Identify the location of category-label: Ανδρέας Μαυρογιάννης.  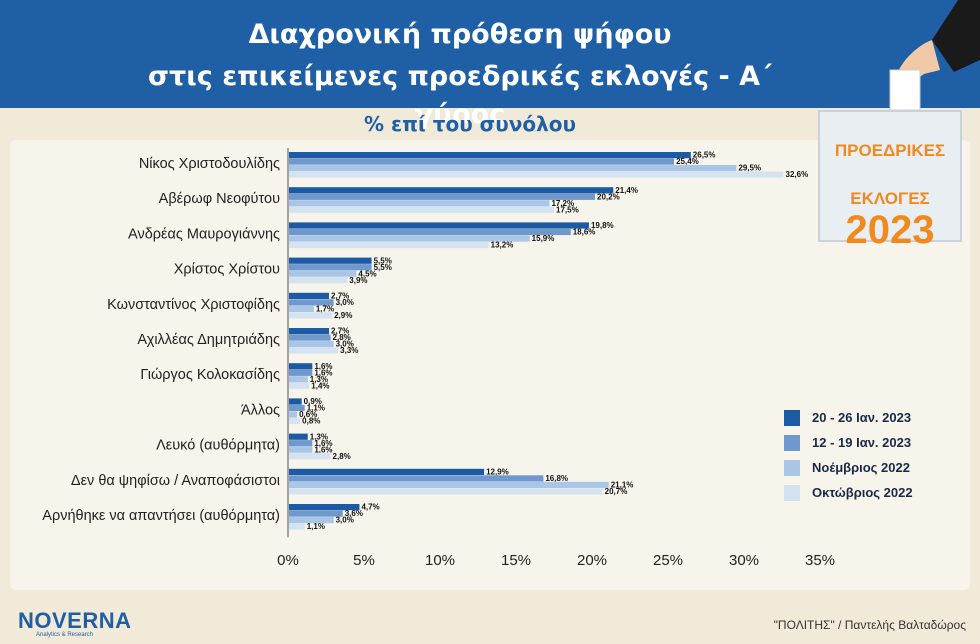
(204, 234).